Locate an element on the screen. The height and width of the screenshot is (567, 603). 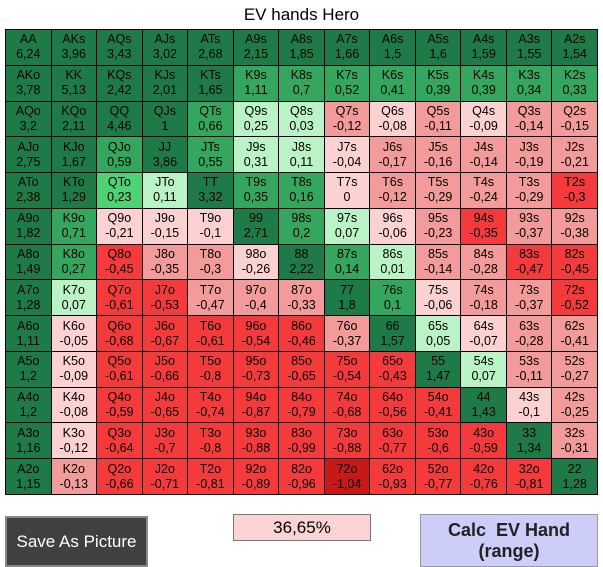
hand-name: 83o is located at coordinates (301, 432).